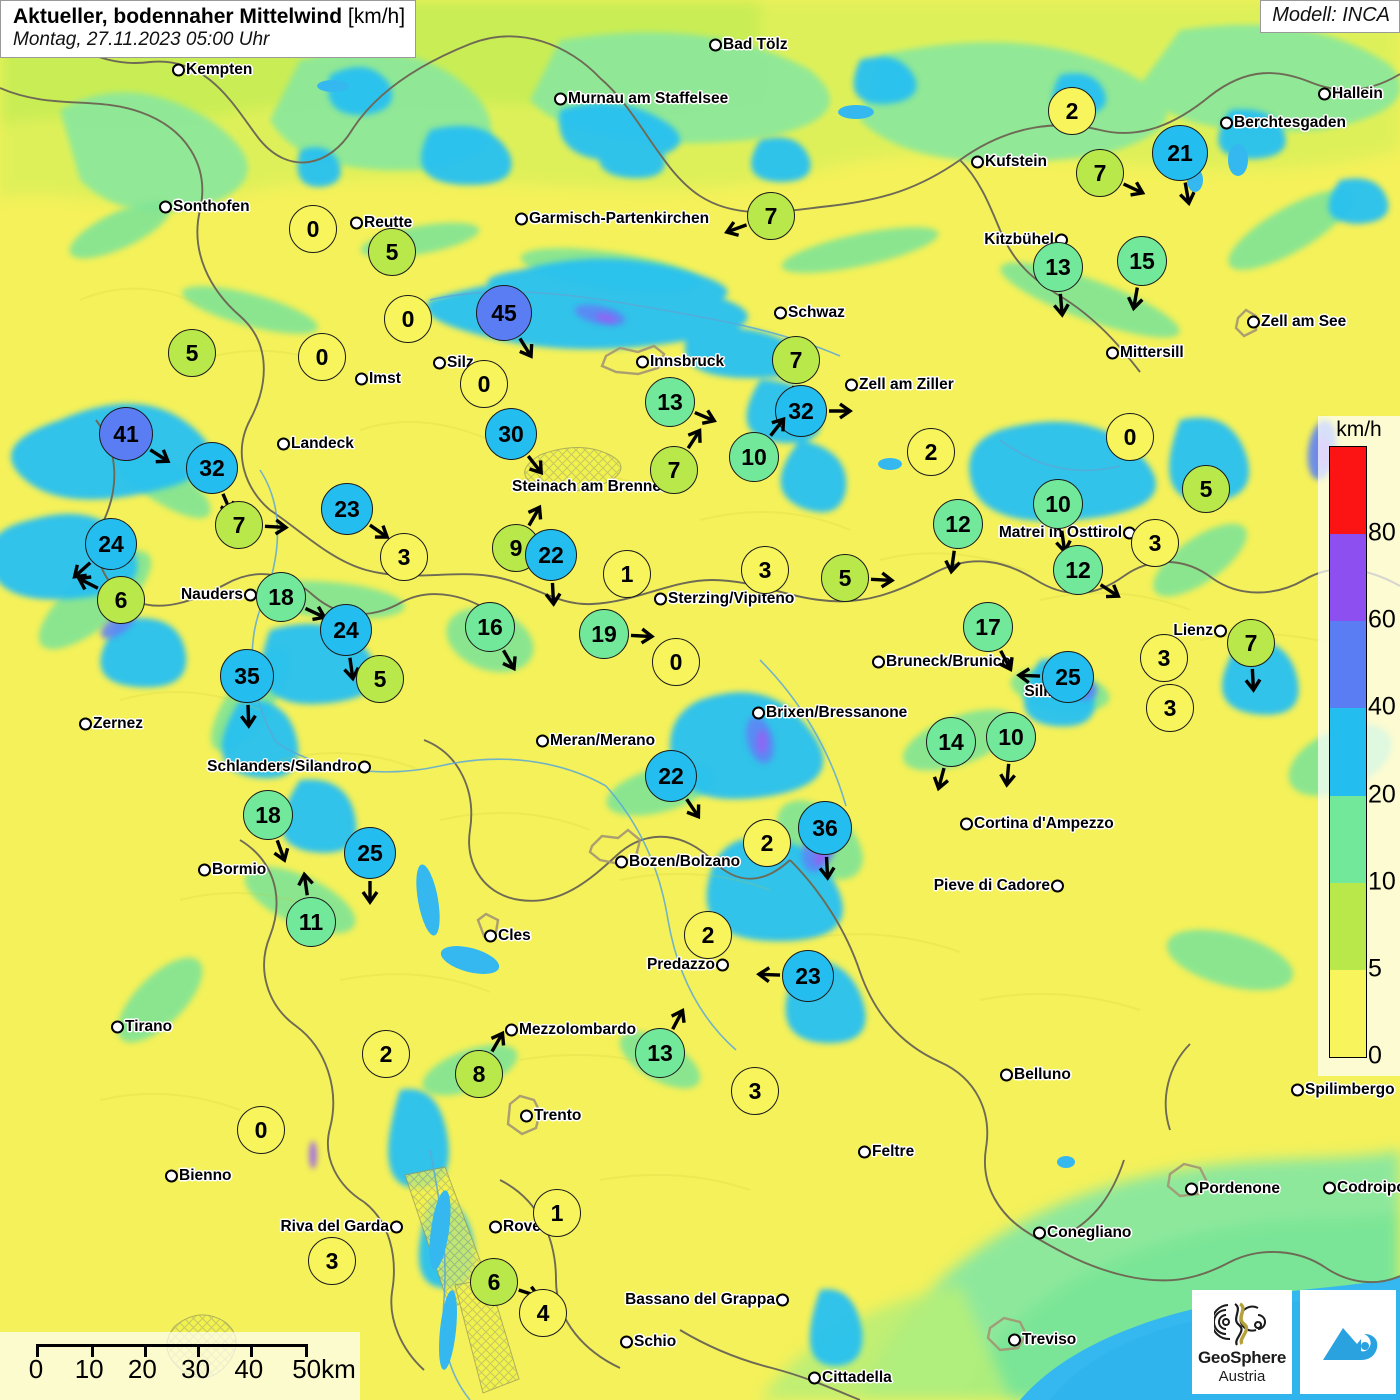  I want to click on wind-speed-value: 45, so click(504, 313).